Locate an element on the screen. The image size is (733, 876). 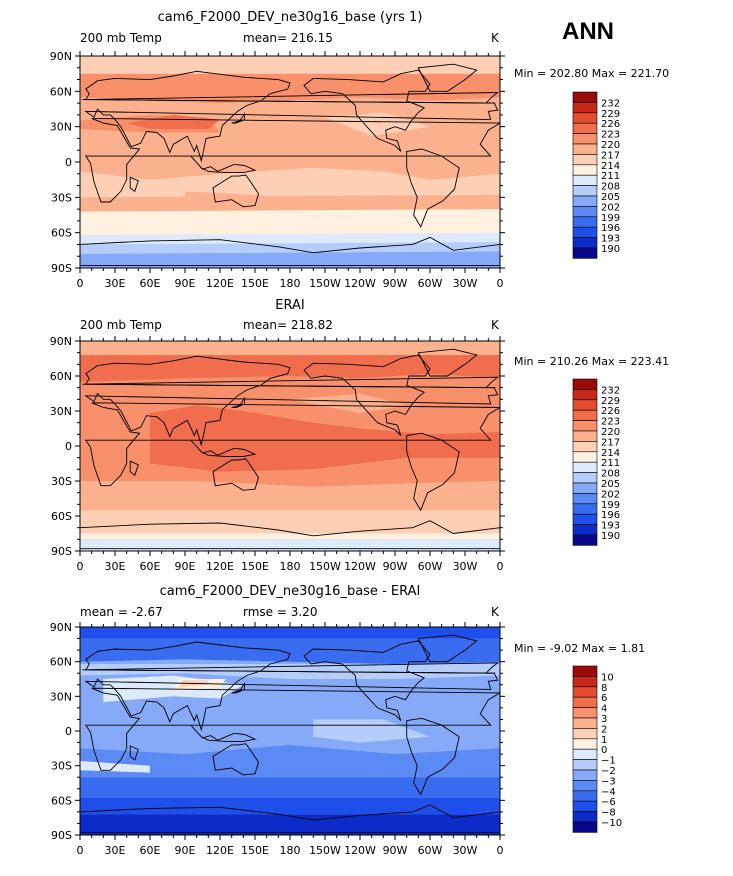
colorbar-label: 2 is located at coordinates (604, 729).